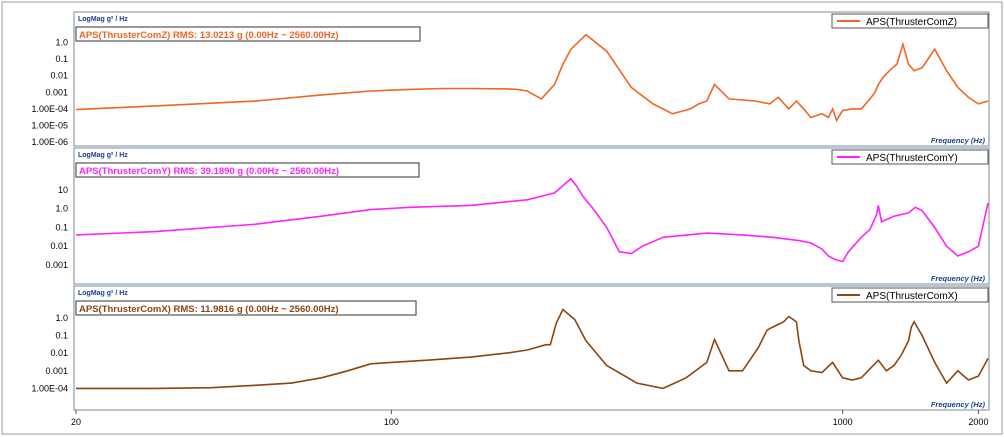  I want to click on legend-label-z: APS(ThrusterComZ), so click(911, 22).